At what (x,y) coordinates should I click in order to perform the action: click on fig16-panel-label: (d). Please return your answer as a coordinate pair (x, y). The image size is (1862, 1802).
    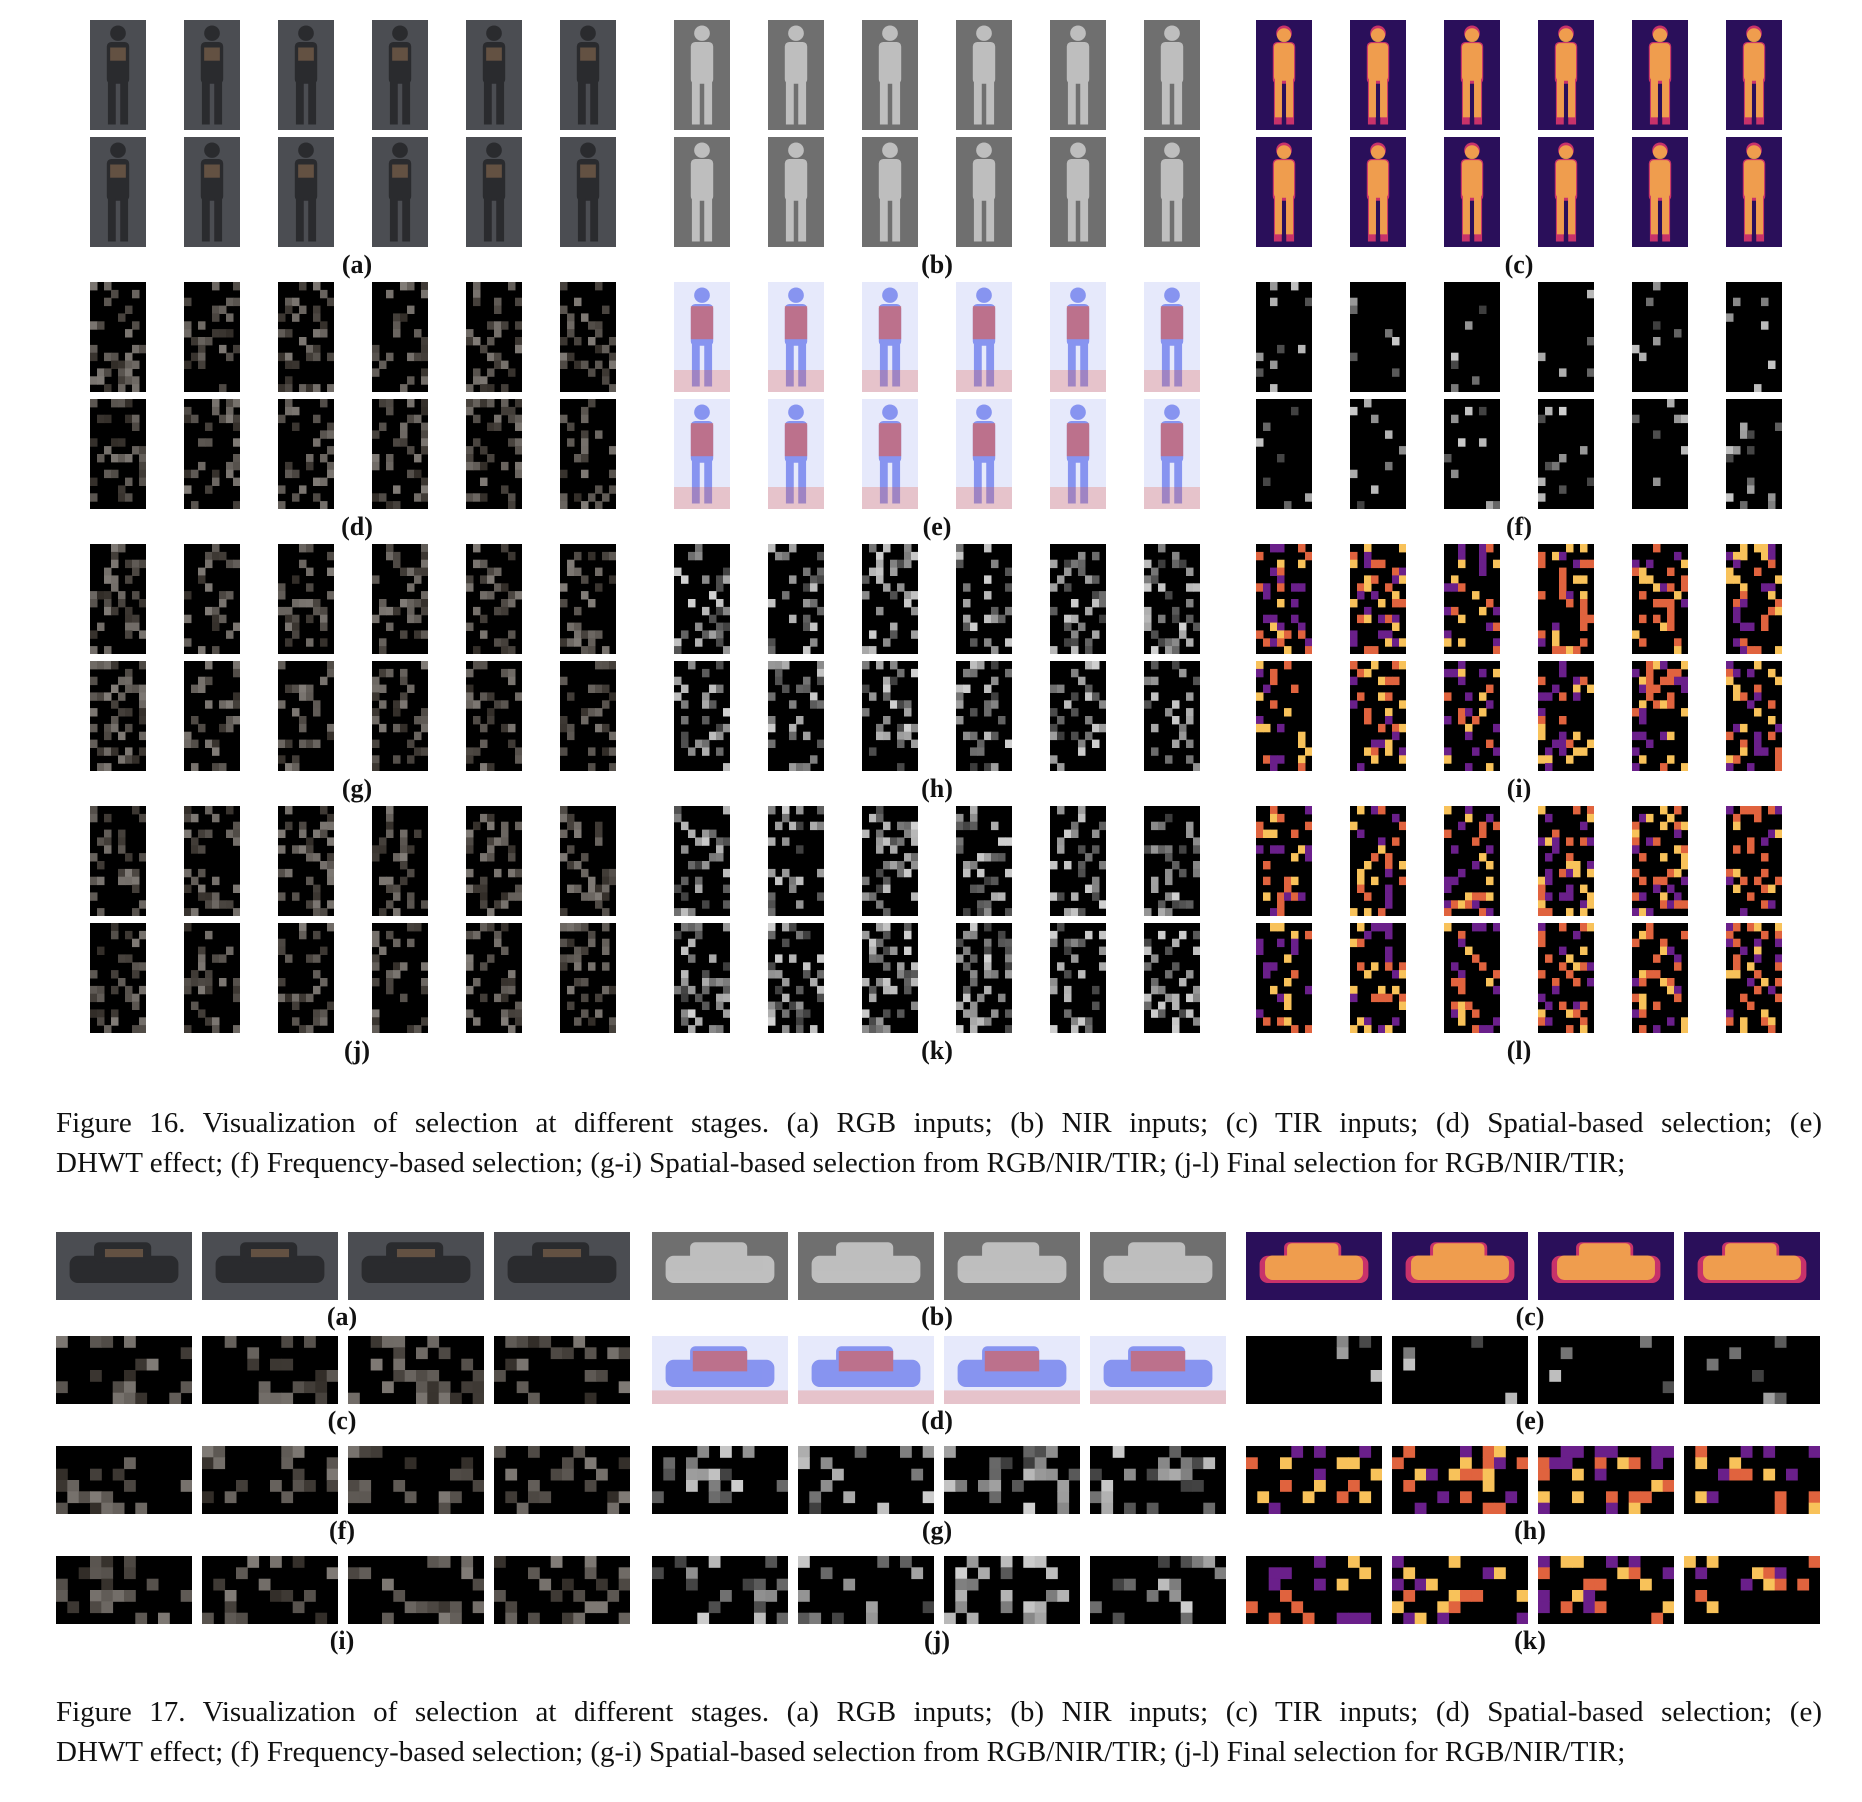
    Looking at the image, I should click on (357, 526).